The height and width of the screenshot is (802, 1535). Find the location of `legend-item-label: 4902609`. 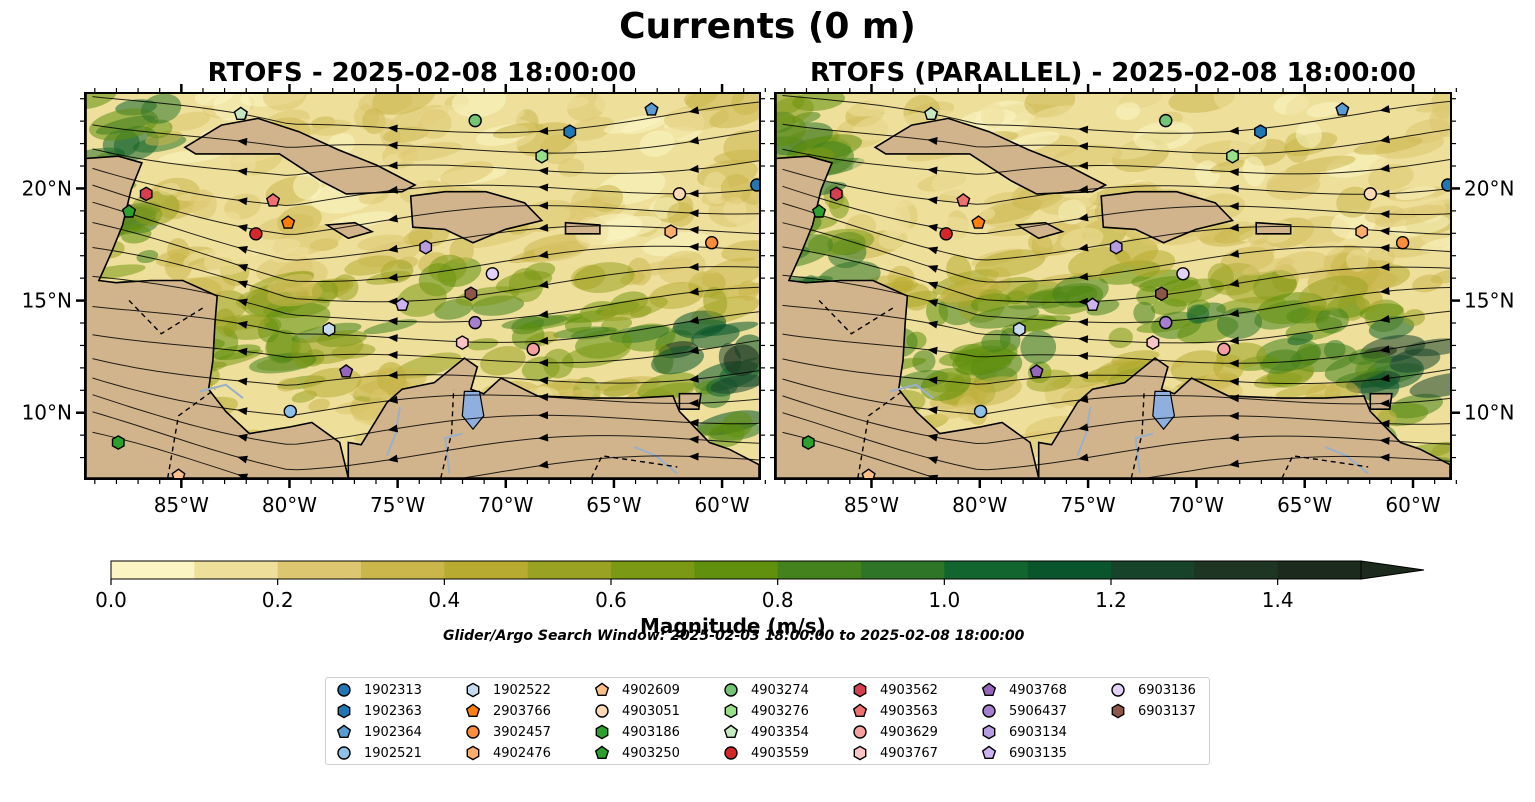

legend-item-label: 4902609 is located at coordinates (651, 690).